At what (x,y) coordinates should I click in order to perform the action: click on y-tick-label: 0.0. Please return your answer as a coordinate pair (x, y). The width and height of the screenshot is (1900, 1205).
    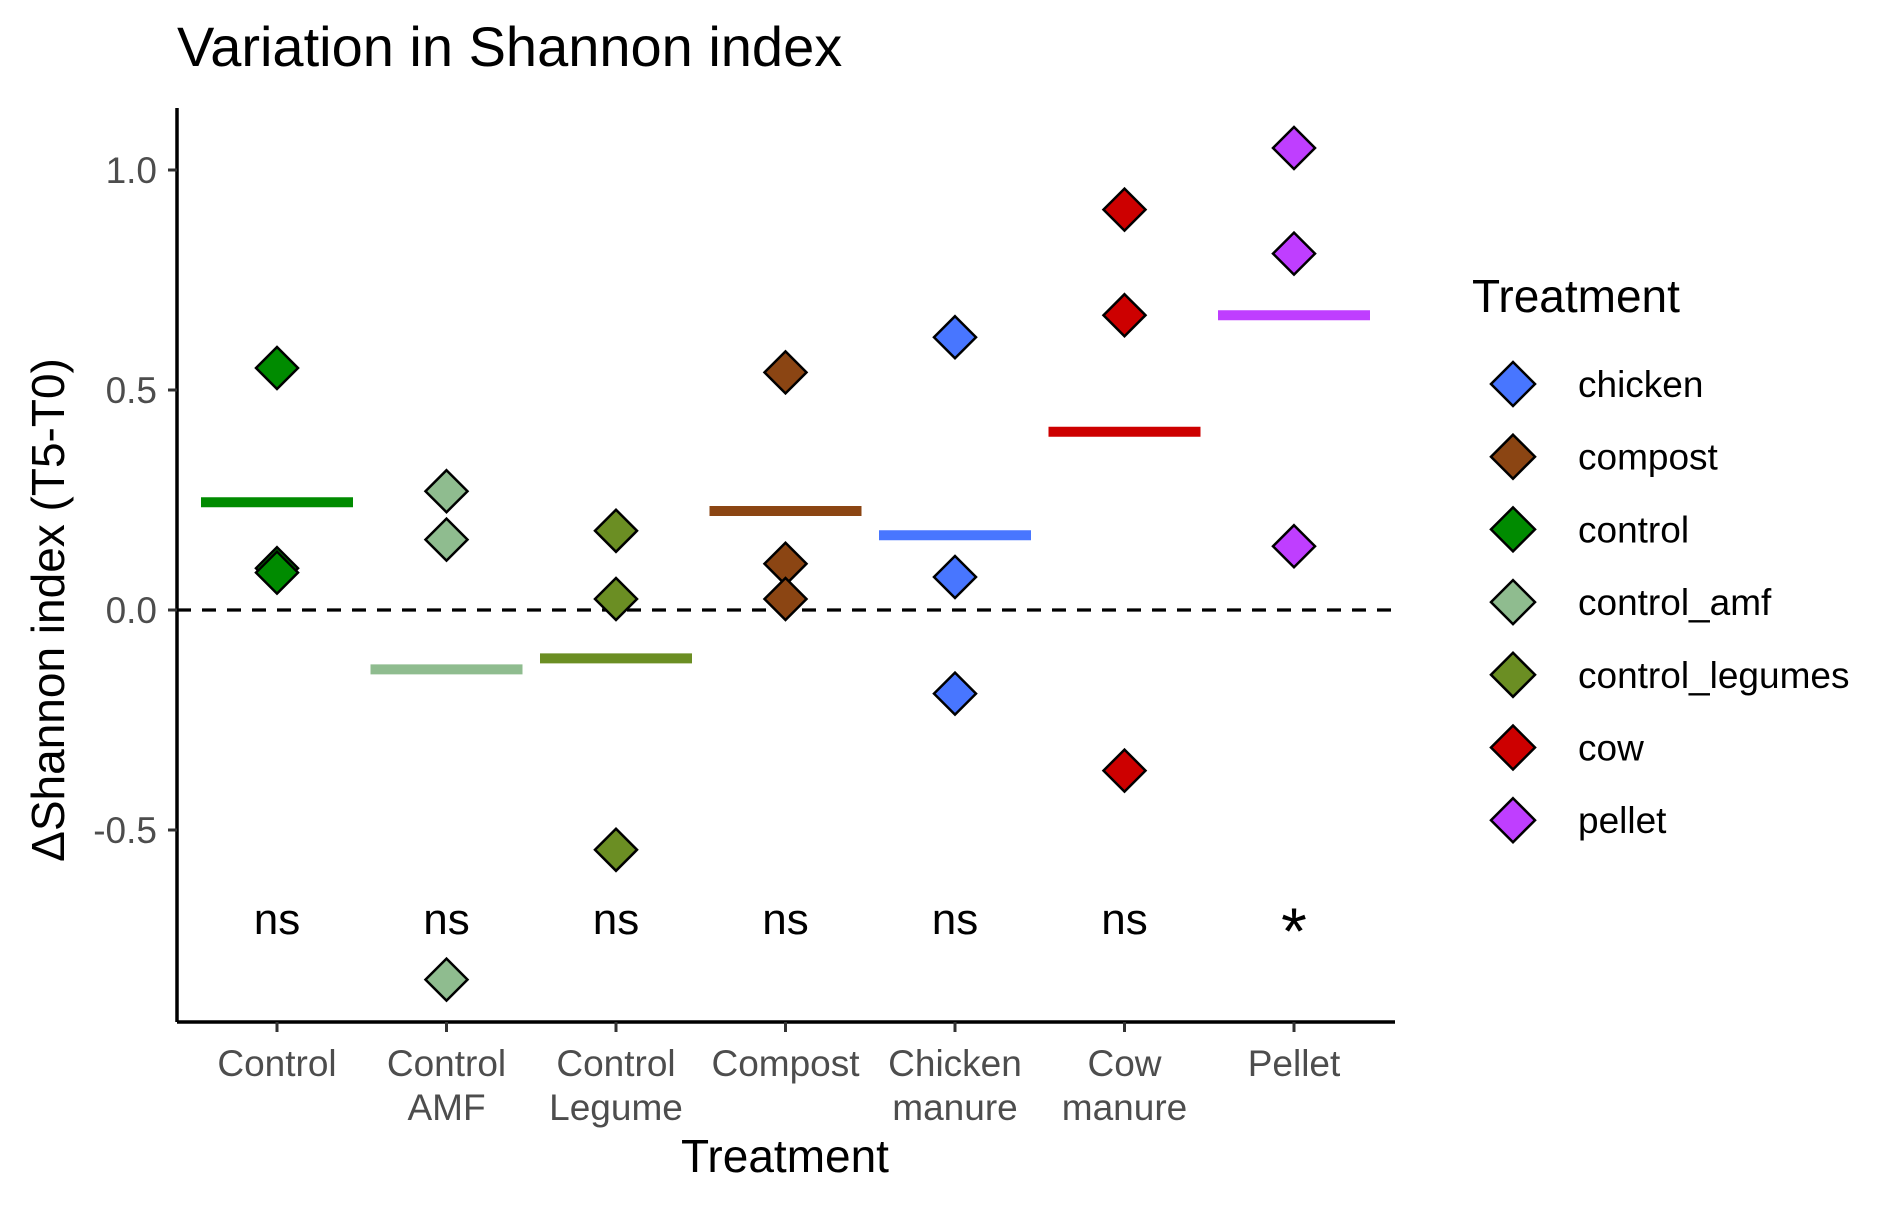
    Looking at the image, I should click on (131, 610).